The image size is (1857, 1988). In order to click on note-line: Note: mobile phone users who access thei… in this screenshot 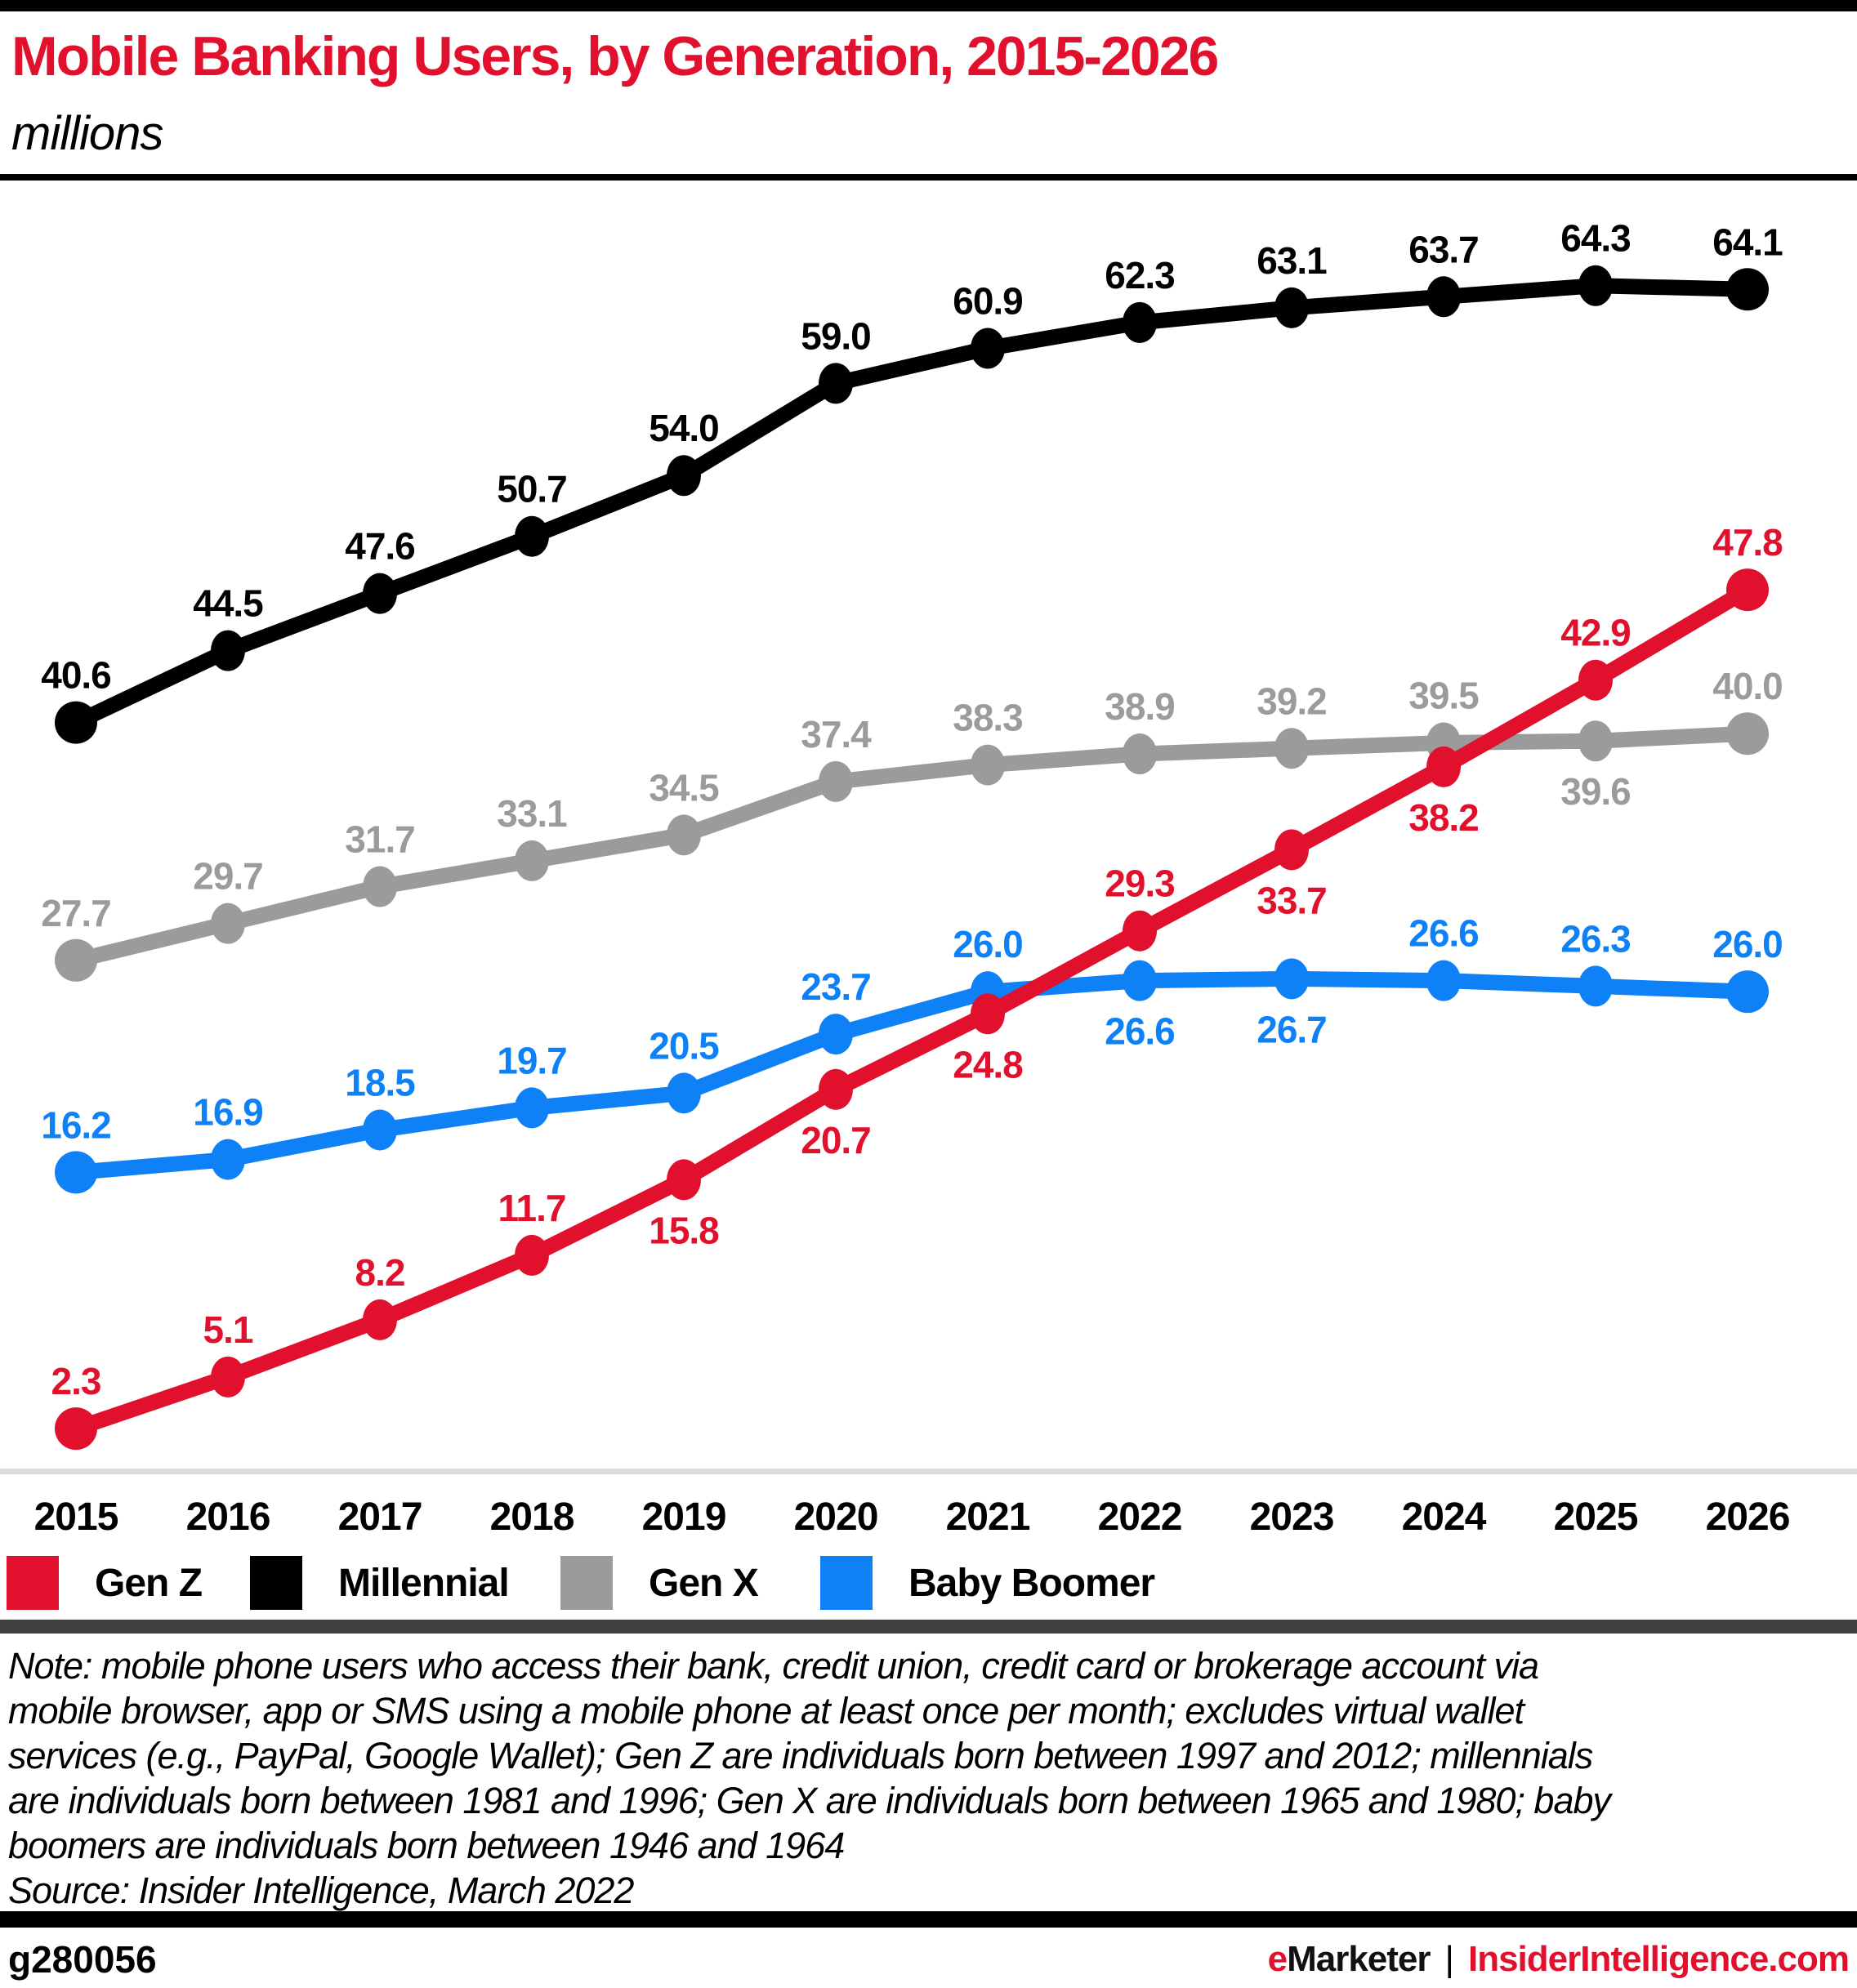, I will do `click(773, 1666)`.